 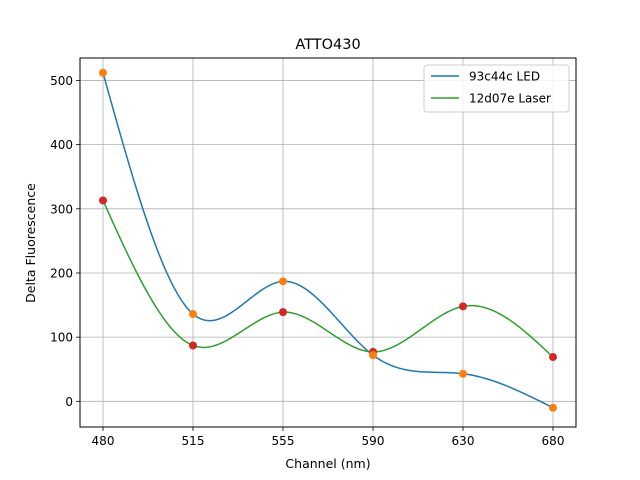 What do you see at coordinates (553, 441) in the screenshot?
I see `x-tick-label: 680` at bounding box center [553, 441].